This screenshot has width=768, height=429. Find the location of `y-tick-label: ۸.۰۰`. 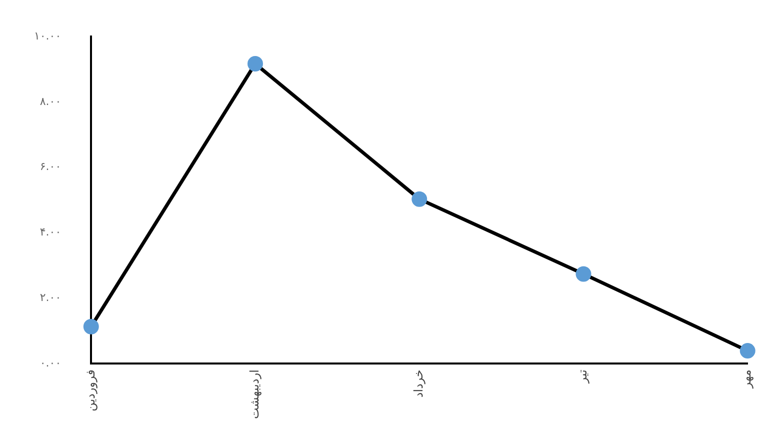

y-tick-label: ۸.۰۰ is located at coordinates (51, 101).